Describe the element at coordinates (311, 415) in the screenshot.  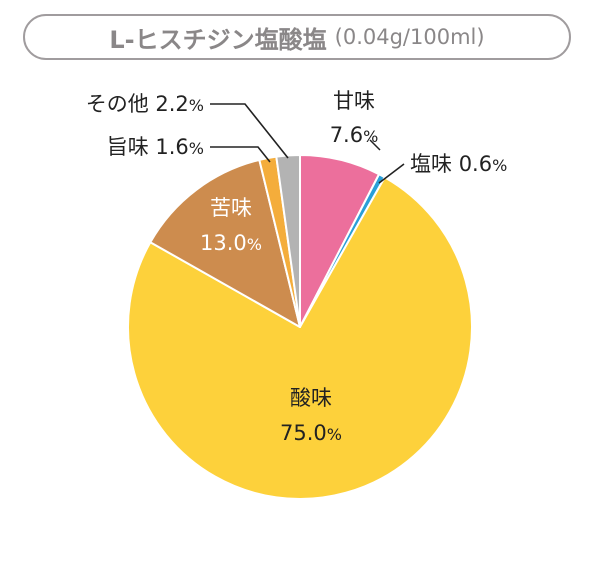
I see `label-group-2: 酸味 75.0%` at that location.